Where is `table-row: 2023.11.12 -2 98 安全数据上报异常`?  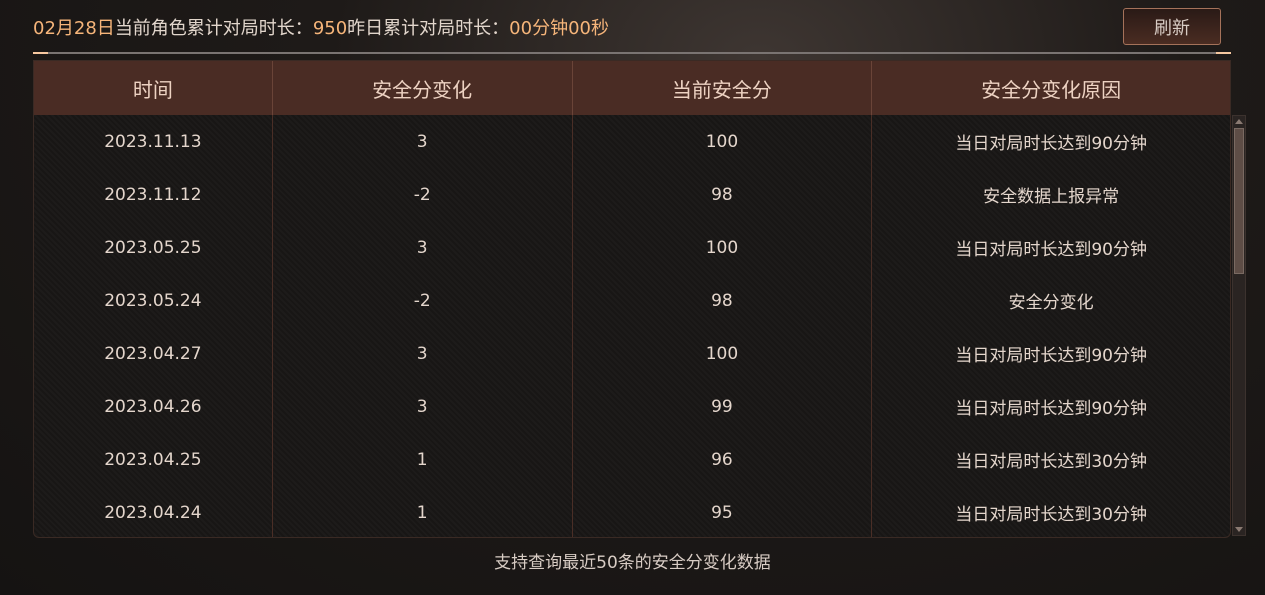 table-row: 2023.11.12 -2 98 安全数据上报异常 is located at coordinates (632, 194).